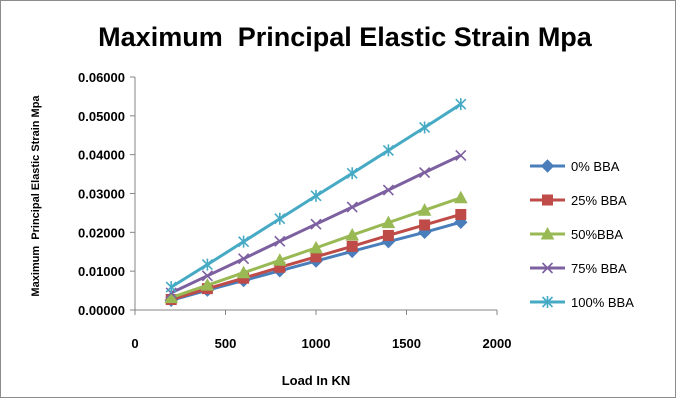 The height and width of the screenshot is (398, 676). Describe the element at coordinates (101, 194) in the screenshot. I see `y-tick-label: 0.03000` at that location.